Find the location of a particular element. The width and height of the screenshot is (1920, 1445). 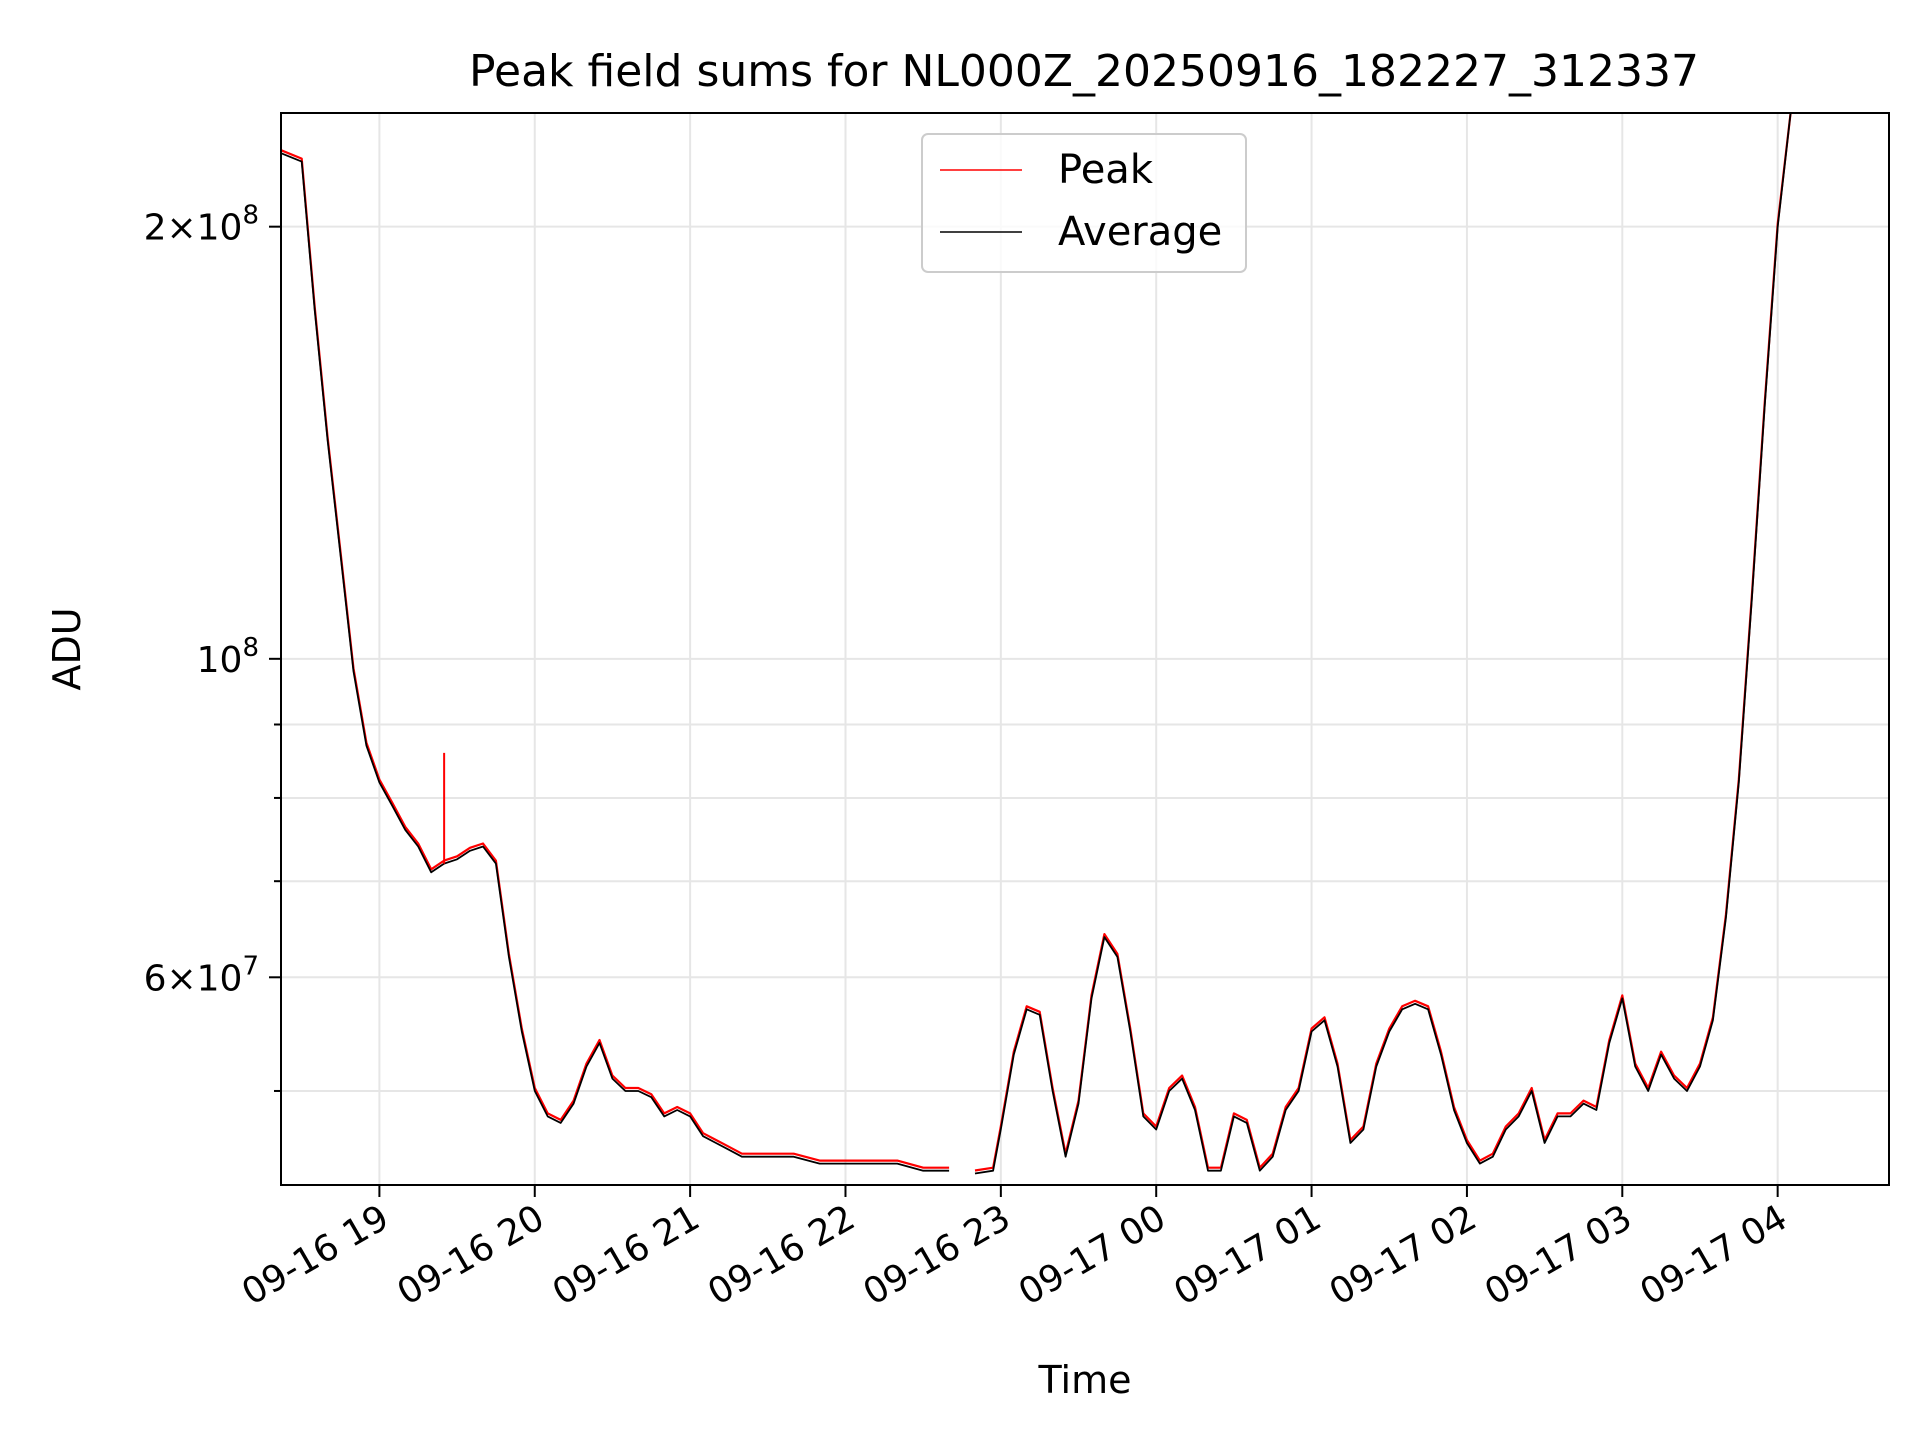

legend: Peak Average is located at coordinates (1084, 203).